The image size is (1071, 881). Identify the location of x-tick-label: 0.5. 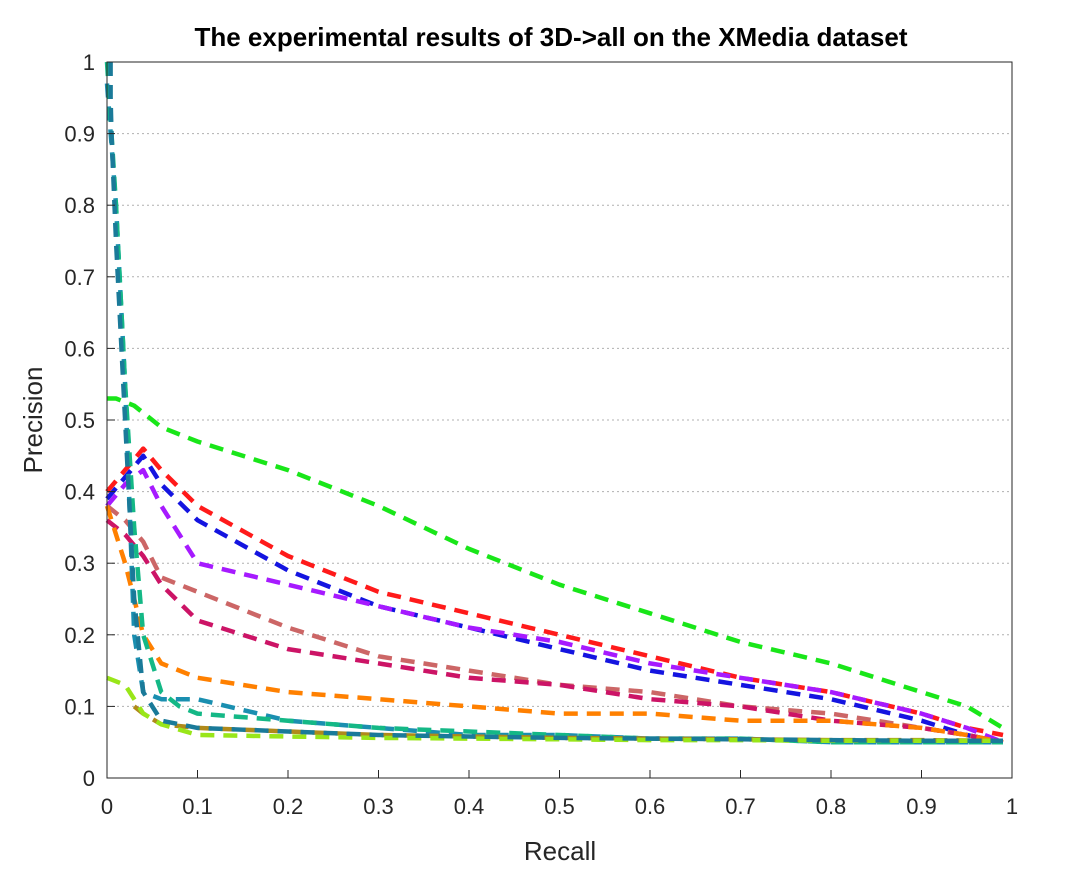
(559, 806).